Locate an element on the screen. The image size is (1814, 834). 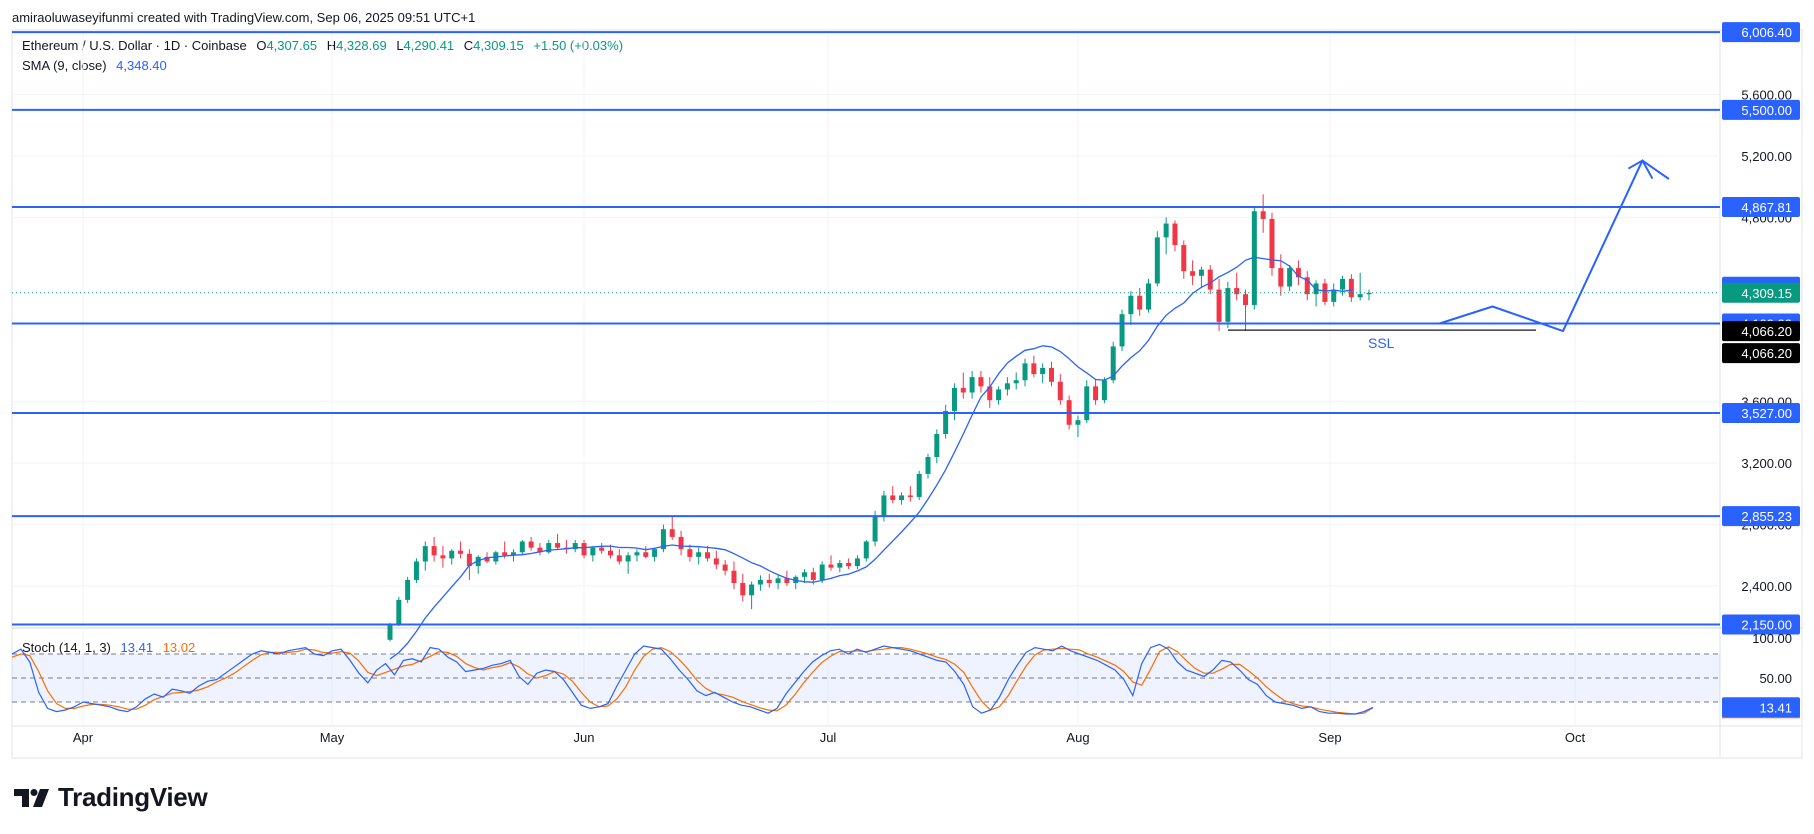
level-price-badge: 4,867.81 is located at coordinates (1766, 207).